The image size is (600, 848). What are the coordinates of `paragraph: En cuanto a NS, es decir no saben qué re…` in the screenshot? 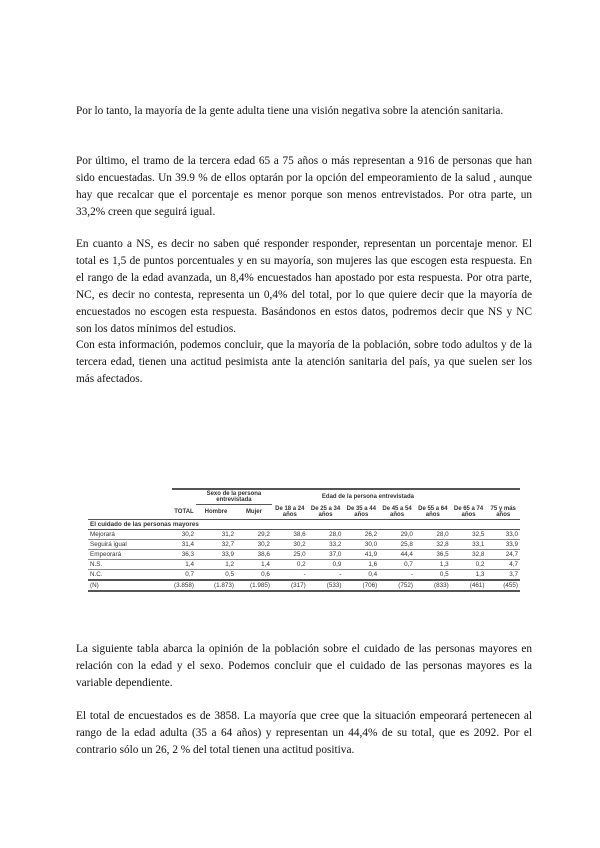 It's located at (304, 286).